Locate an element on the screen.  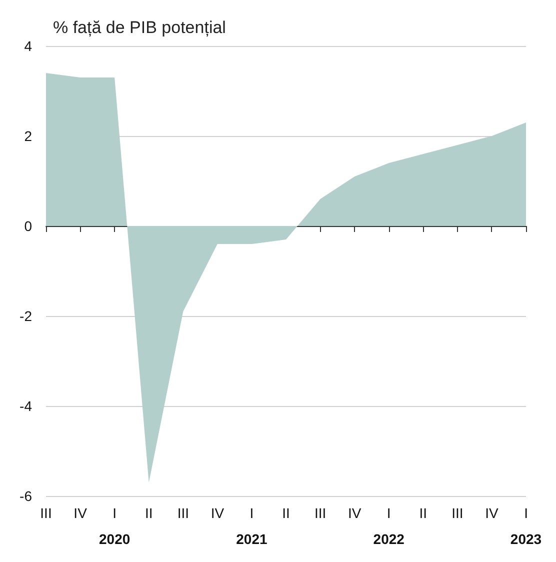
y-tick-label: 0 is located at coordinates (28, 226).